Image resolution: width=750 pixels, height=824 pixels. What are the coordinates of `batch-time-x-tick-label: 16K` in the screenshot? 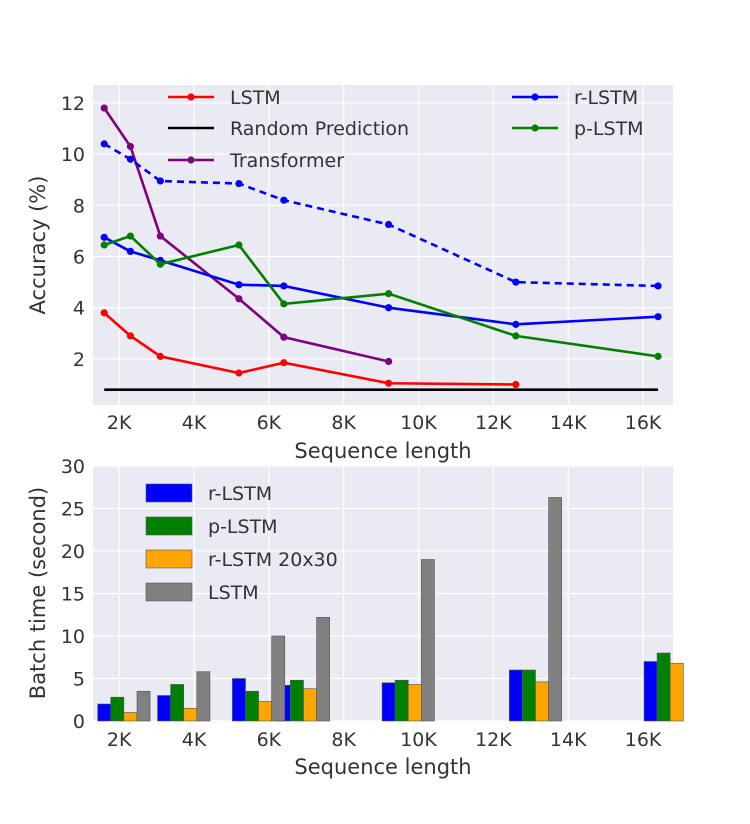 It's located at (643, 740).